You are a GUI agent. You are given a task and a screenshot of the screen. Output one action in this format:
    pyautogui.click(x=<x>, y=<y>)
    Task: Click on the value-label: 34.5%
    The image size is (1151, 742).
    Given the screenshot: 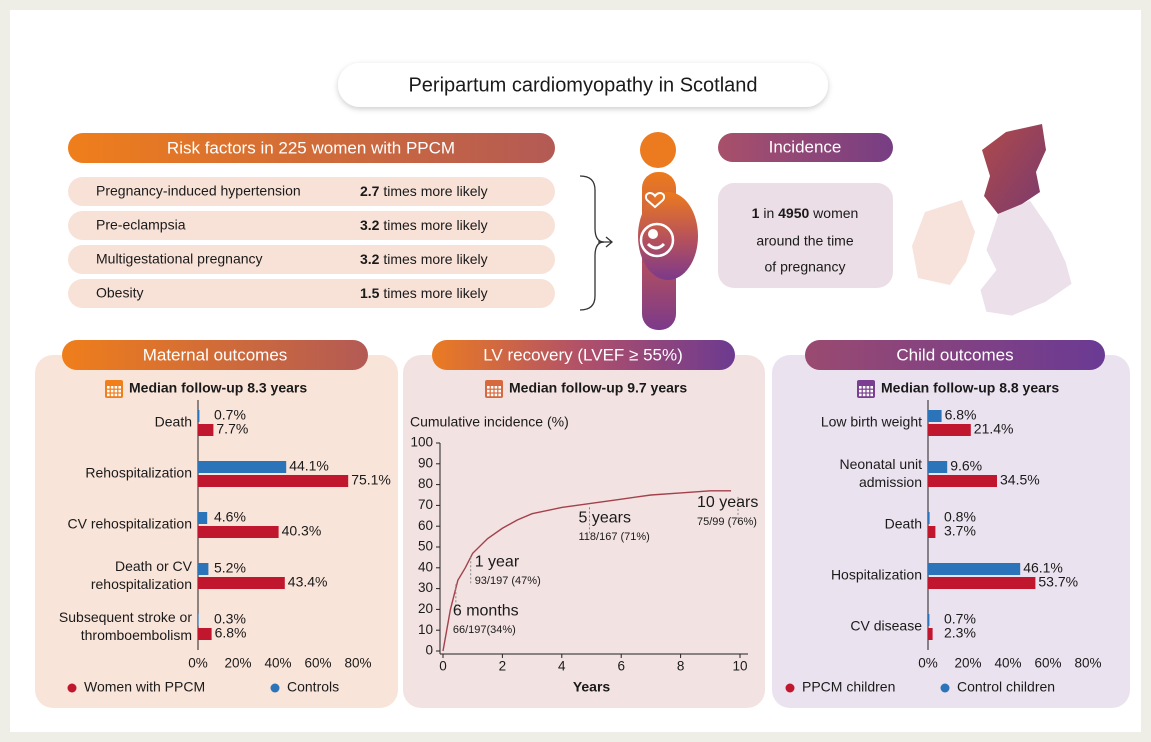 What is the action you would take?
    pyautogui.click(x=1020, y=480)
    